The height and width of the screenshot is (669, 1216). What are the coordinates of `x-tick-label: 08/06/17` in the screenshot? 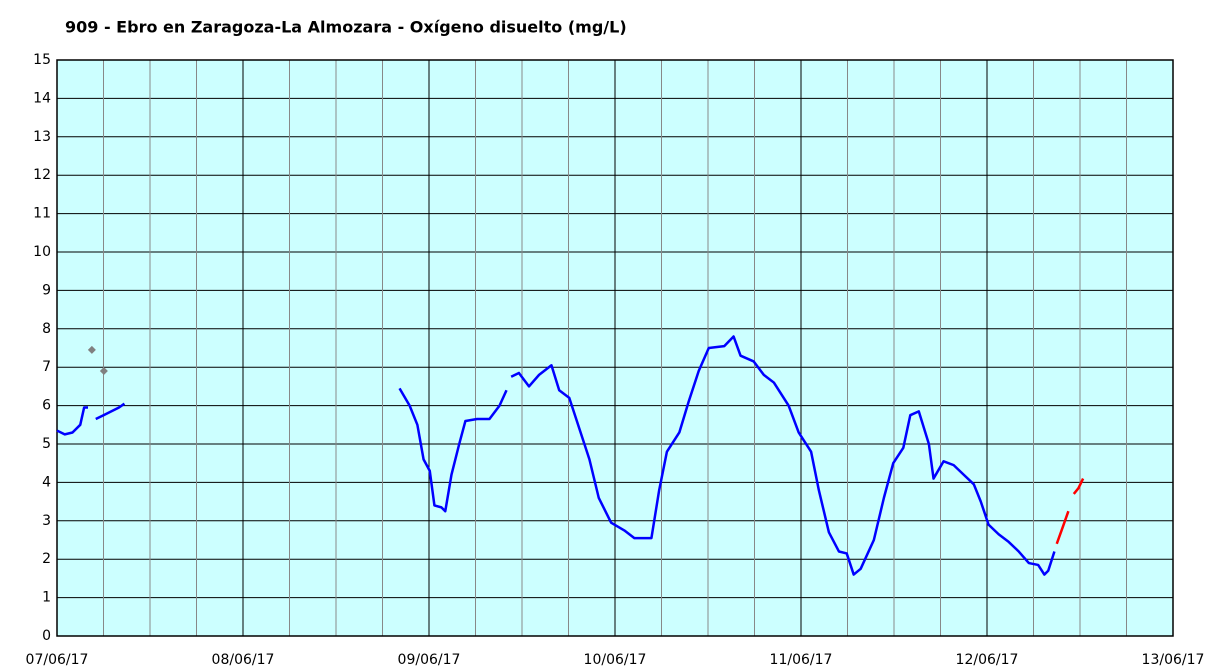 It's located at (243, 660).